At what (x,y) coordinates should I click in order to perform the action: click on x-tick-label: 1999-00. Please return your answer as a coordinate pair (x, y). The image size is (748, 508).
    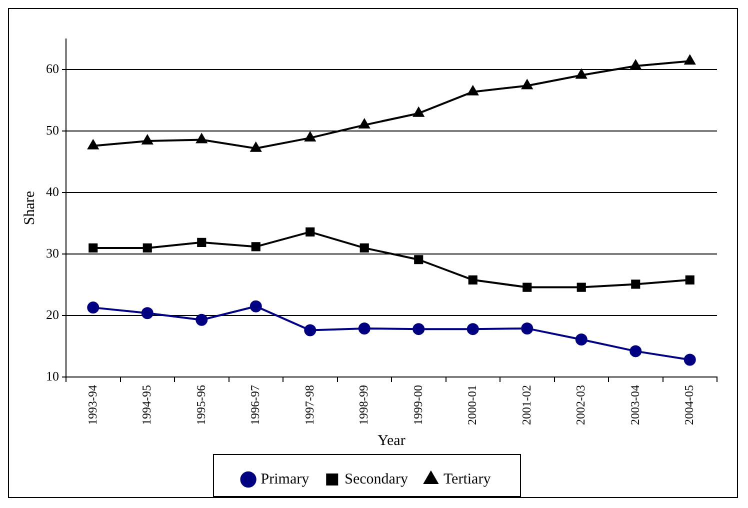
    Looking at the image, I should click on (417, 405).